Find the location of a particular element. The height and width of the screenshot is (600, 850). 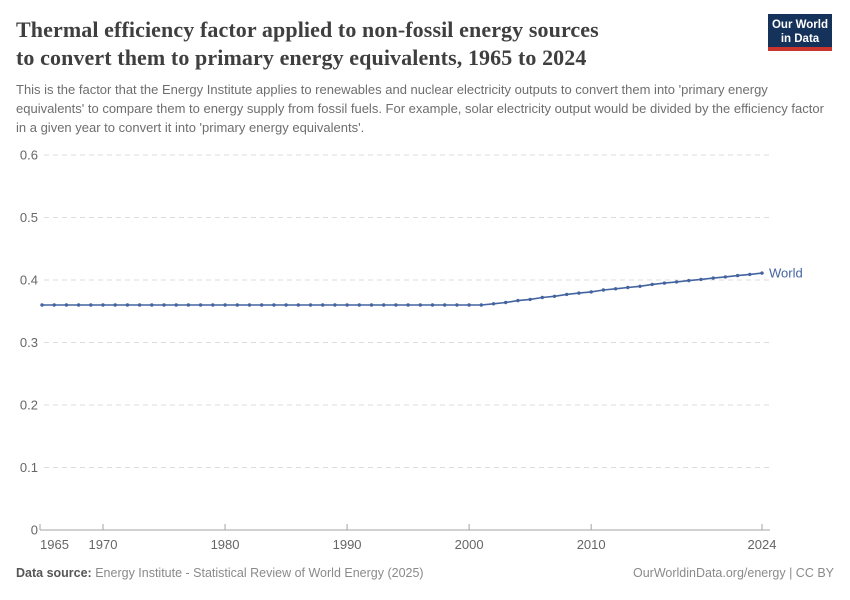

world-data-point-1979 is located at coordinates (213, 305).